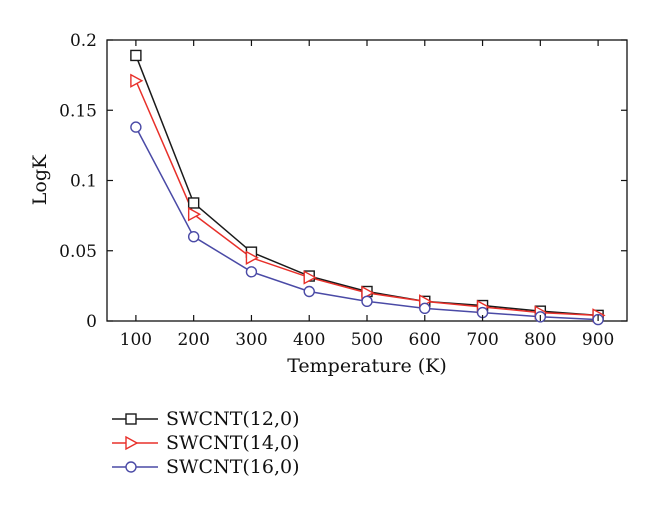 This screenshot has width=660, height=514. I want to click on x-tick-label: 300, so click(251, 340).